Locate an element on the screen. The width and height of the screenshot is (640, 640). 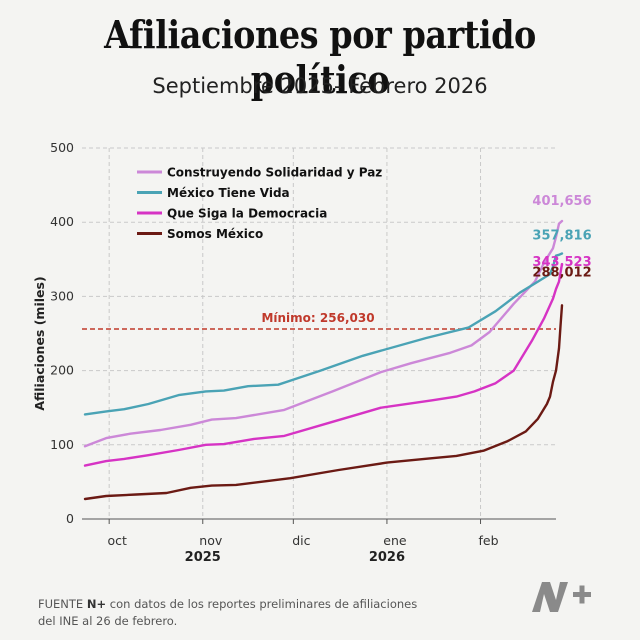
series-end-label-1: 401,656 is located at coordinates (561, 201).